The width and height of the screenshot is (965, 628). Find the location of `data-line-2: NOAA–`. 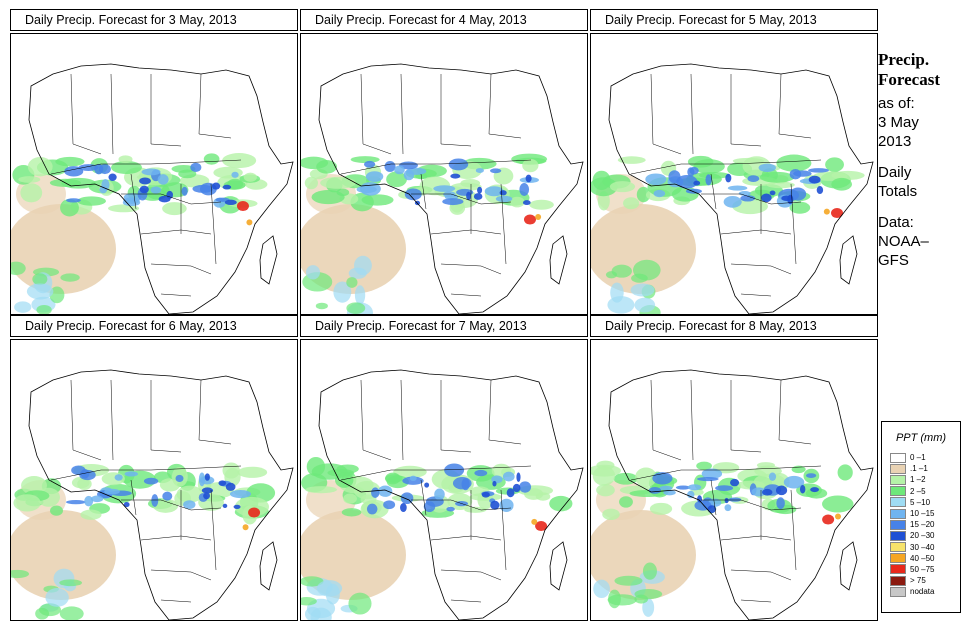

data-line-2: NOAA– is located at coordinates (903, 241).